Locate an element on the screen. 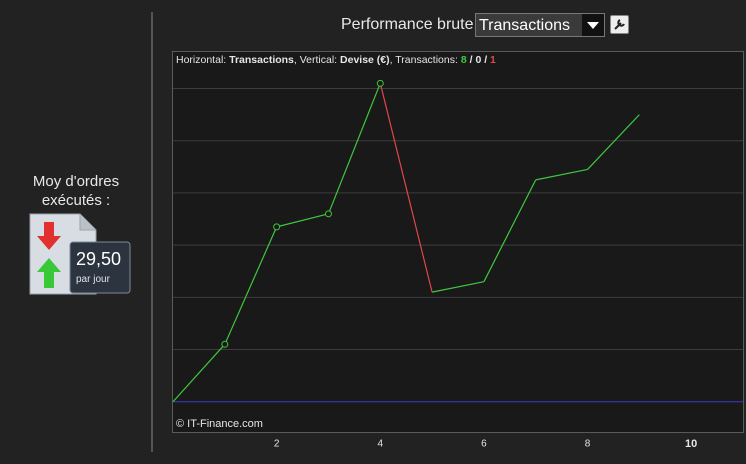 This screenshot has width=746, height=464. dropdown-arrow is located at coordinates (593, 25).